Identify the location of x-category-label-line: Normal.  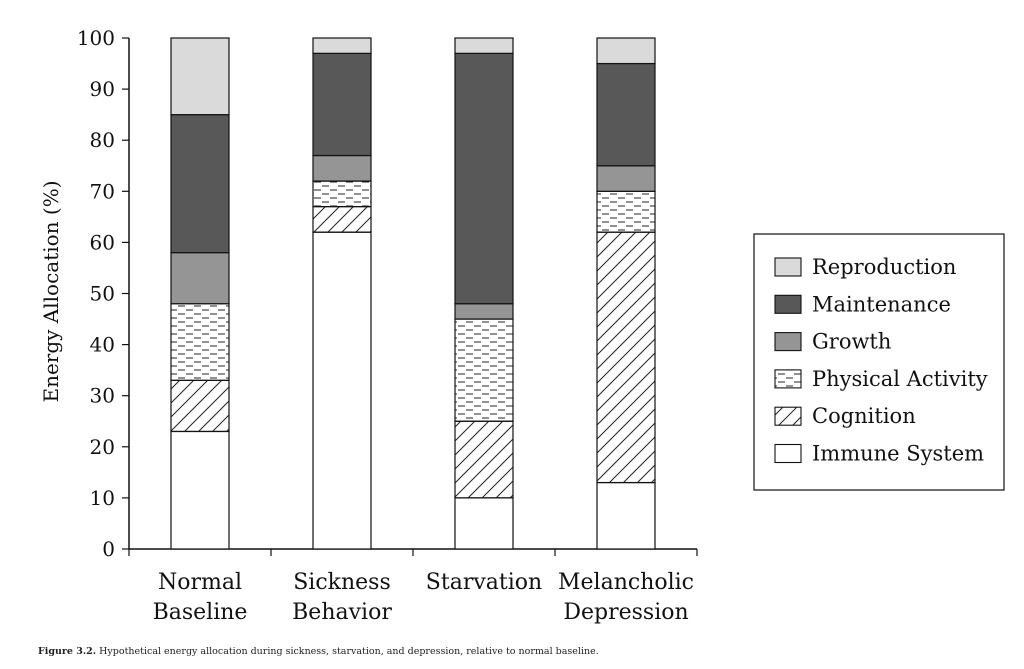
(200, 582).